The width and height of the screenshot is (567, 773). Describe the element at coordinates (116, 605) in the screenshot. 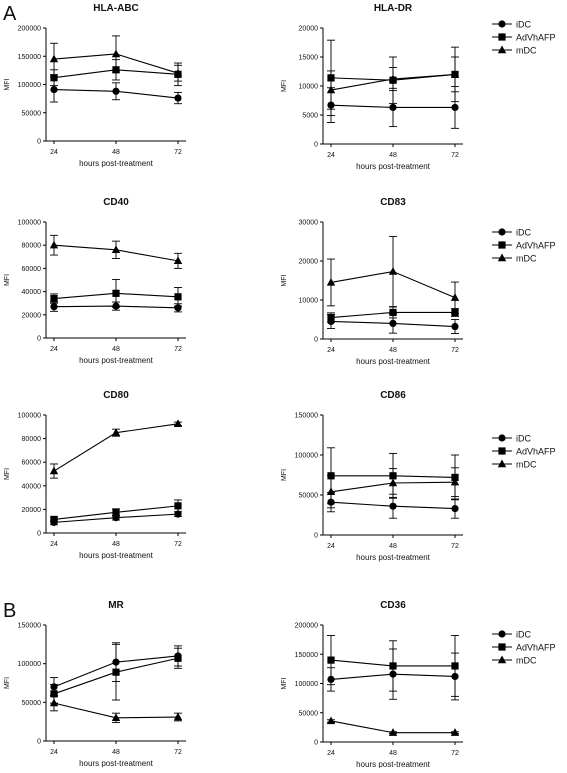

I see `panel-title: MR` at that location.